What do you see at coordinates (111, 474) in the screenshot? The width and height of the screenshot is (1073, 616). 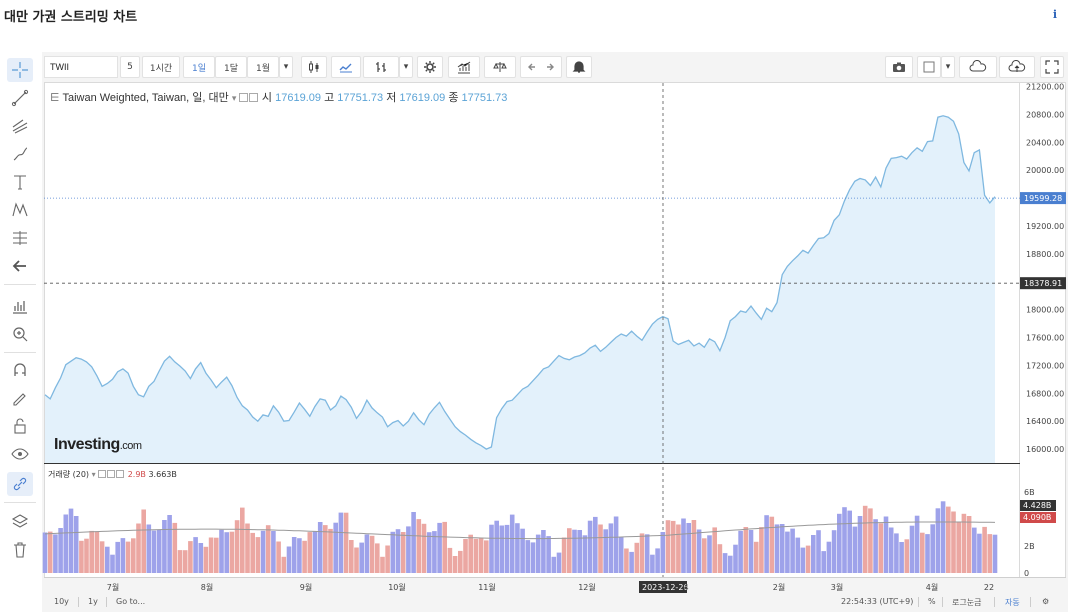 I see `volume-settings-icon` at bounding box center [111, 474].